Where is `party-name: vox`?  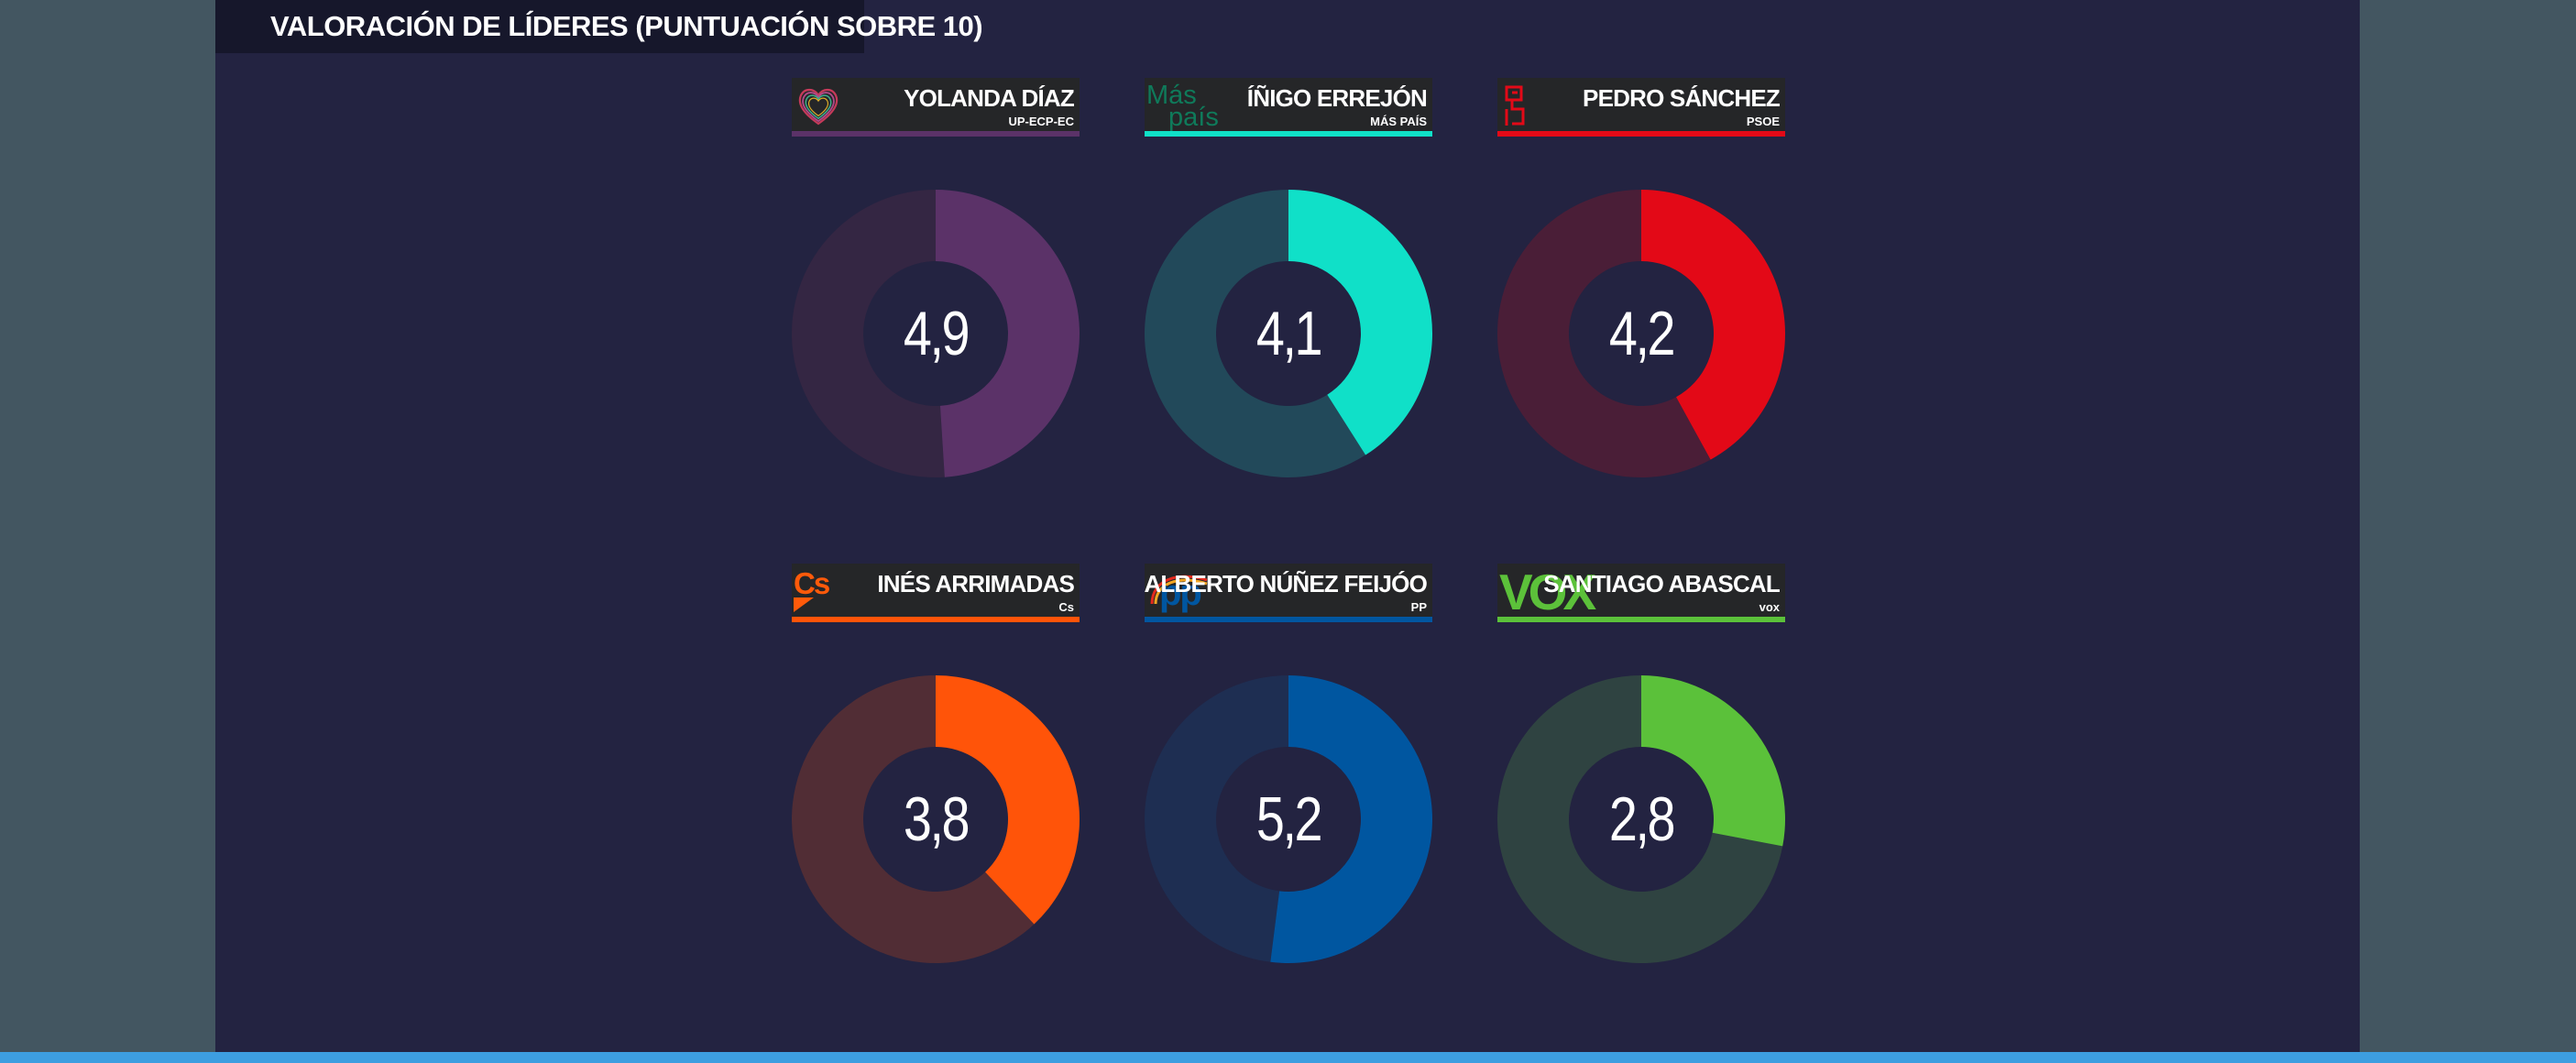
party-name: vox is located at coordinates (1769, 607).